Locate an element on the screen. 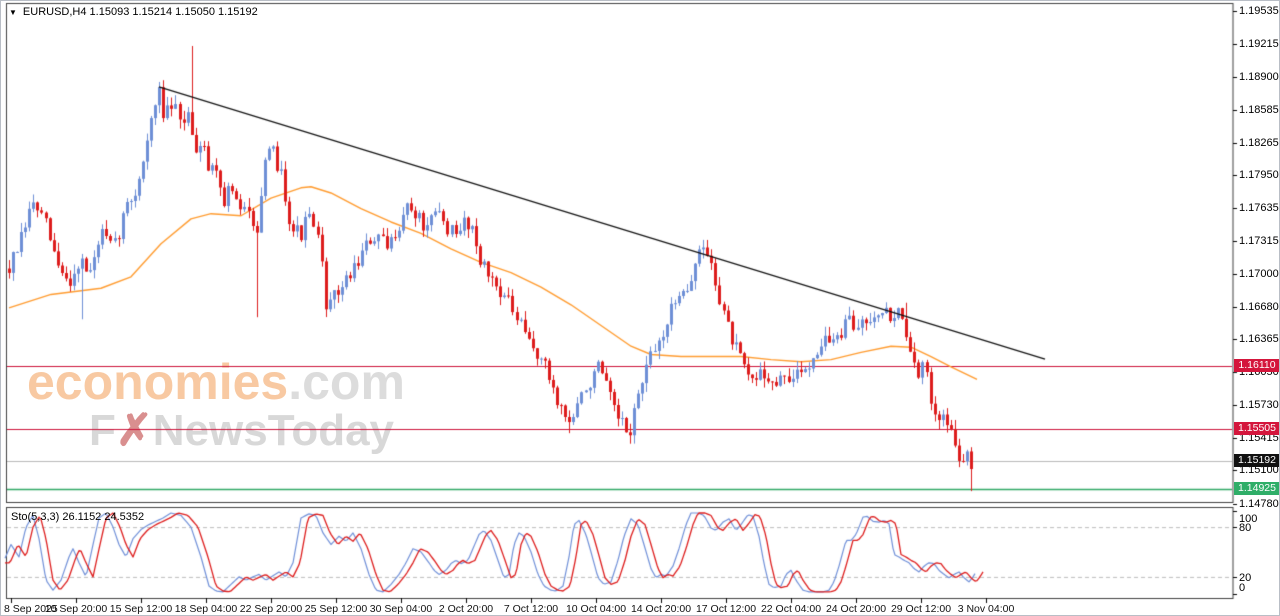  price-level-badge-1.15192: 1.15192 is located at coordinates (1256, 461).